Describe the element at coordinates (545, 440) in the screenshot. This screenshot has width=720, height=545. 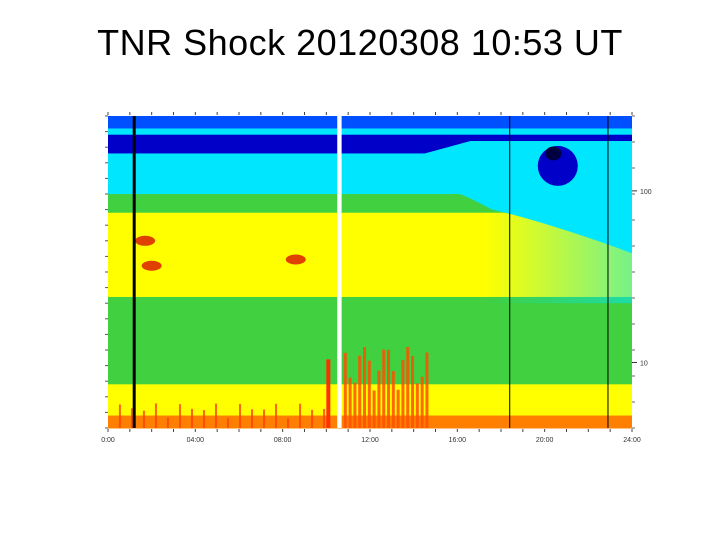
I see `x-tick-label: 20:00` at that location.